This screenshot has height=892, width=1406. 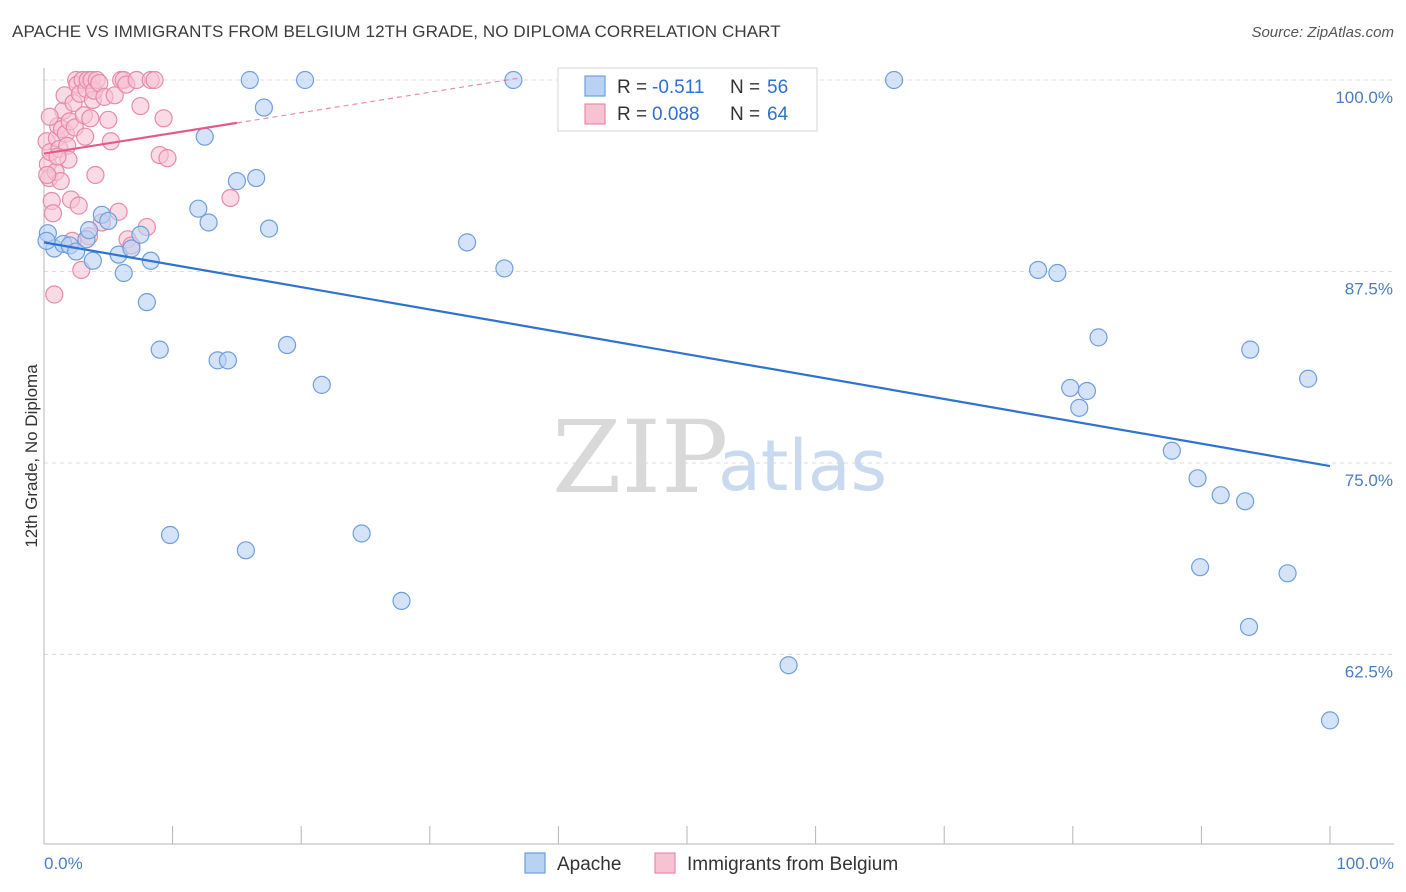 What do you see at coordinates (745, 87) in the screenshot?
I see `stats-legend-apache-n-label: N =` at bounding box center [745, 87].